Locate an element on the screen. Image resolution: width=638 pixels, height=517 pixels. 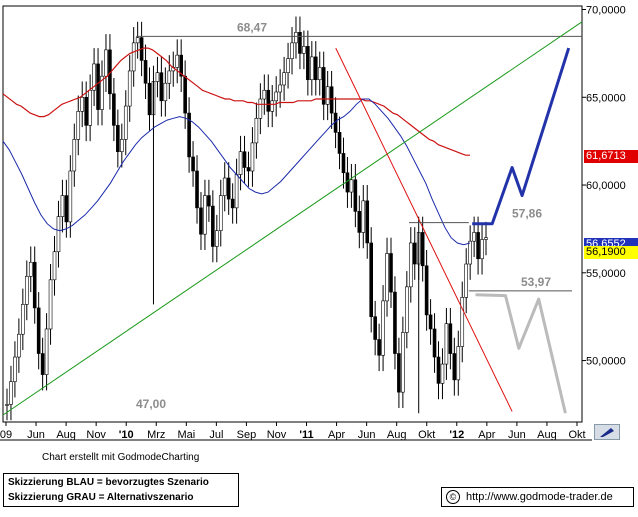
scenario-blue is located at coordinates (521, 136).